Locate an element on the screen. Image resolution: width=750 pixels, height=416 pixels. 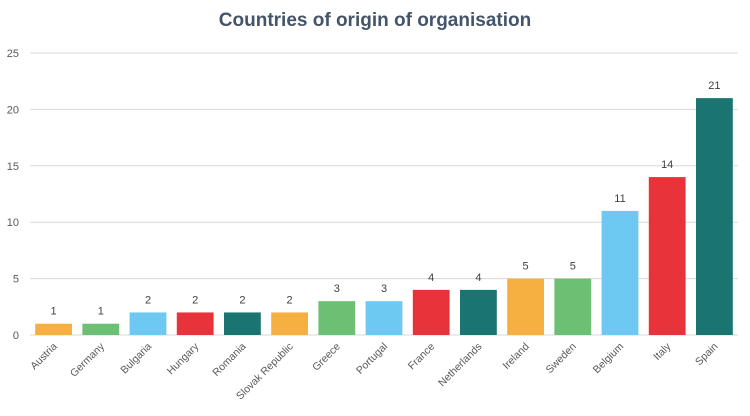
y-tick-label: 5 is located at coordinates (16, 280).